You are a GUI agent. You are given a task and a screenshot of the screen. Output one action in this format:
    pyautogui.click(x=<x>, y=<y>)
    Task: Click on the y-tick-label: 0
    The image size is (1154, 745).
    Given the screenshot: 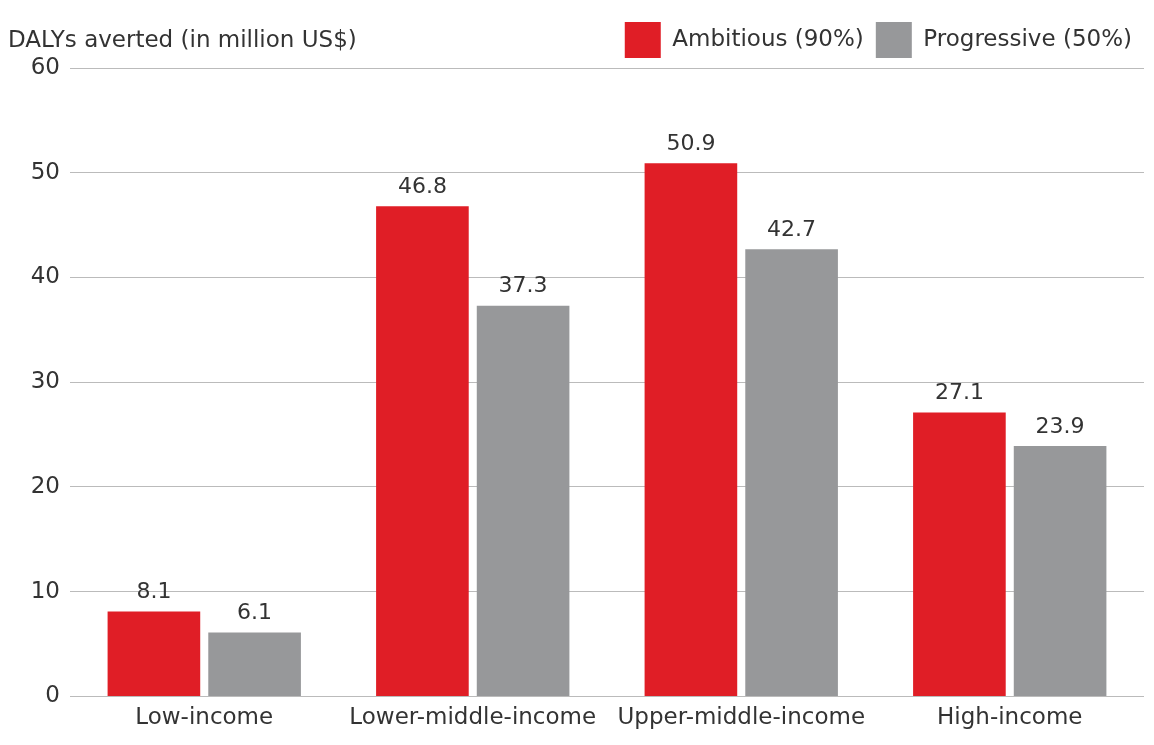 What is the action you would take?
    pyautogui.click(x=52, y=694)
    